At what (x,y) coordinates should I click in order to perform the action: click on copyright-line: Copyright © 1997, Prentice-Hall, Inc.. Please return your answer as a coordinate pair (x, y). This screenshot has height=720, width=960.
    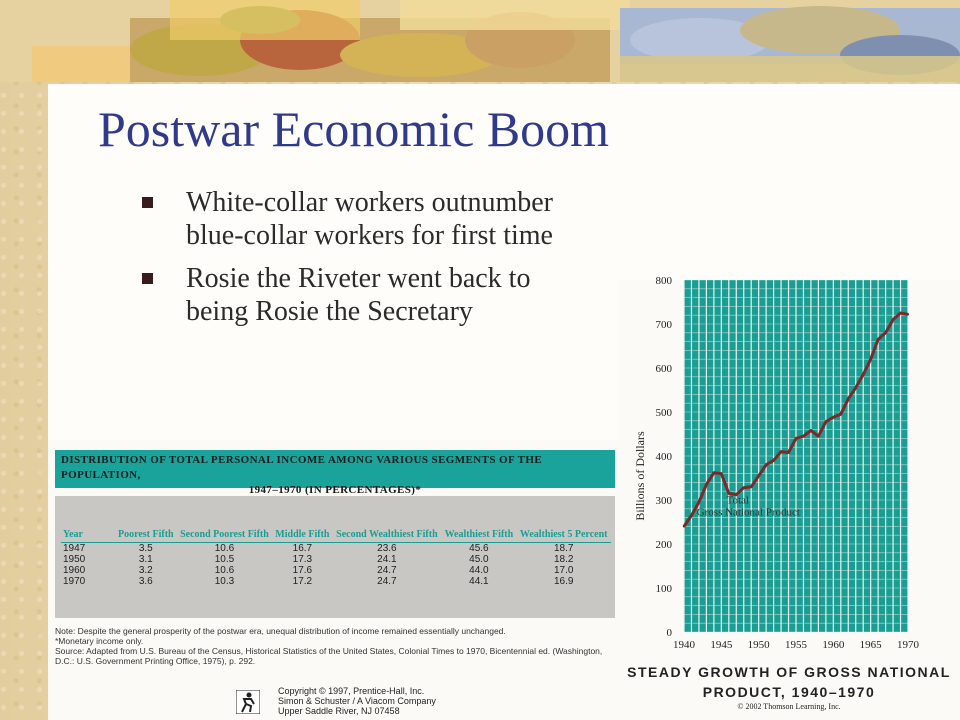
    Looking at the image, I should click on (351, 691).